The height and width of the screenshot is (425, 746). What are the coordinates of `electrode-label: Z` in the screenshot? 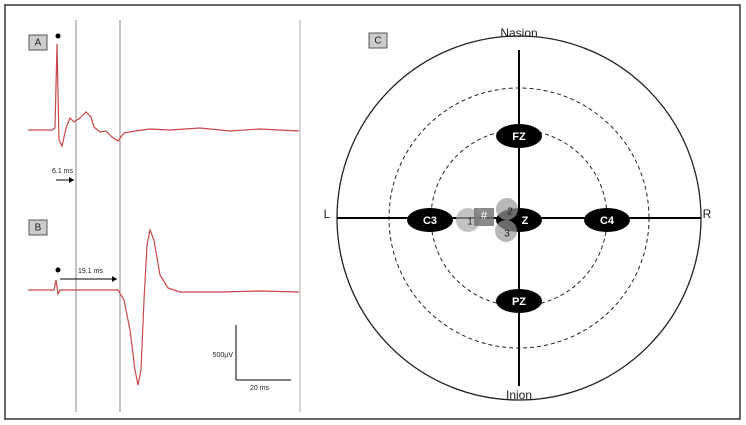 It's located at (525, 221).